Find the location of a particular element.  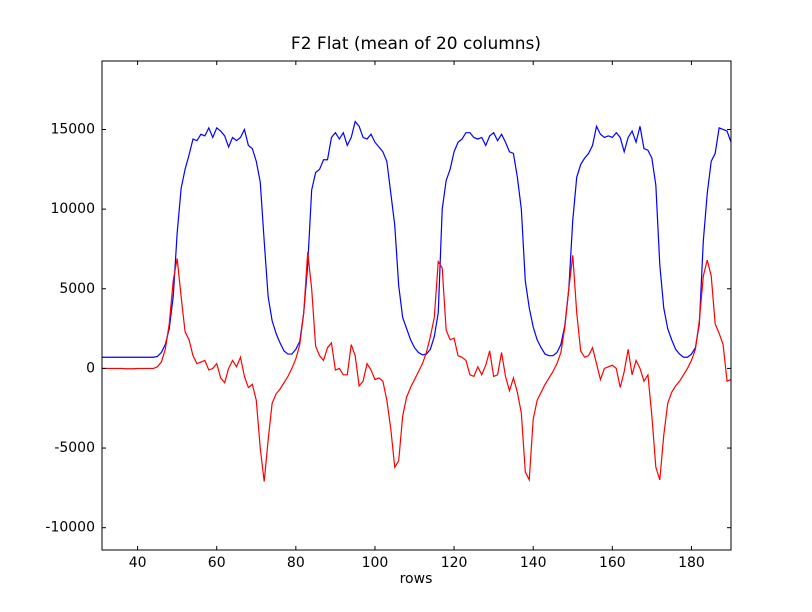

x-tick-label: 100 is located at coordinates (375, 563).